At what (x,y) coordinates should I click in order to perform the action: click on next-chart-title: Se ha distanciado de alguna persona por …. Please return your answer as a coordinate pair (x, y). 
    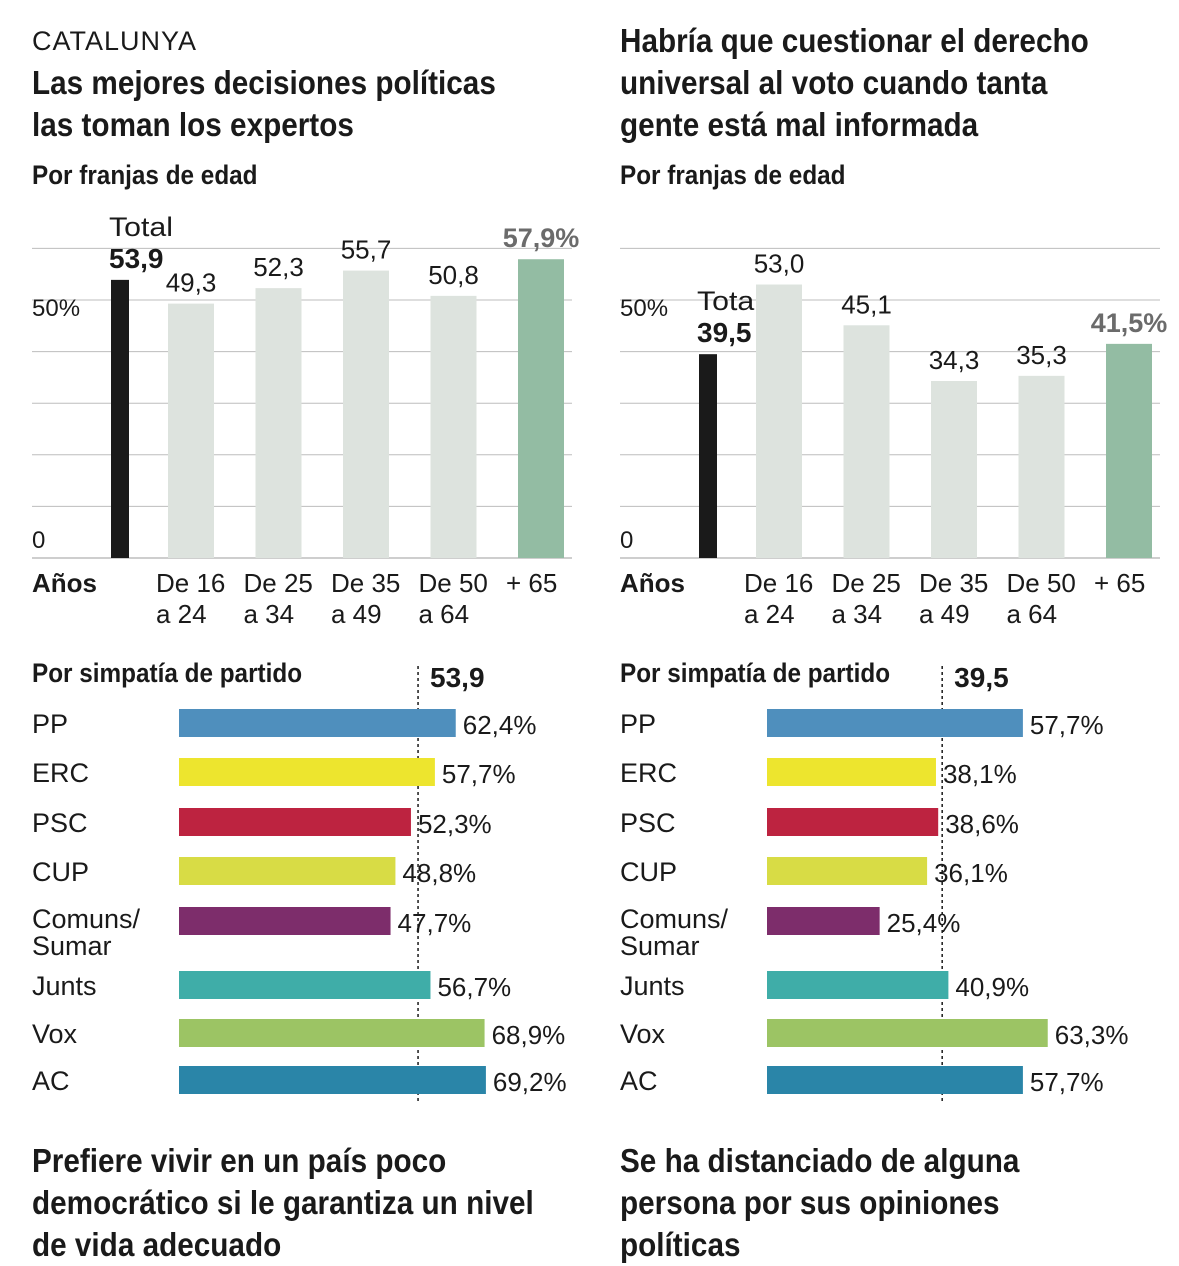
    Looking at the image, I should click on (820, 1202).